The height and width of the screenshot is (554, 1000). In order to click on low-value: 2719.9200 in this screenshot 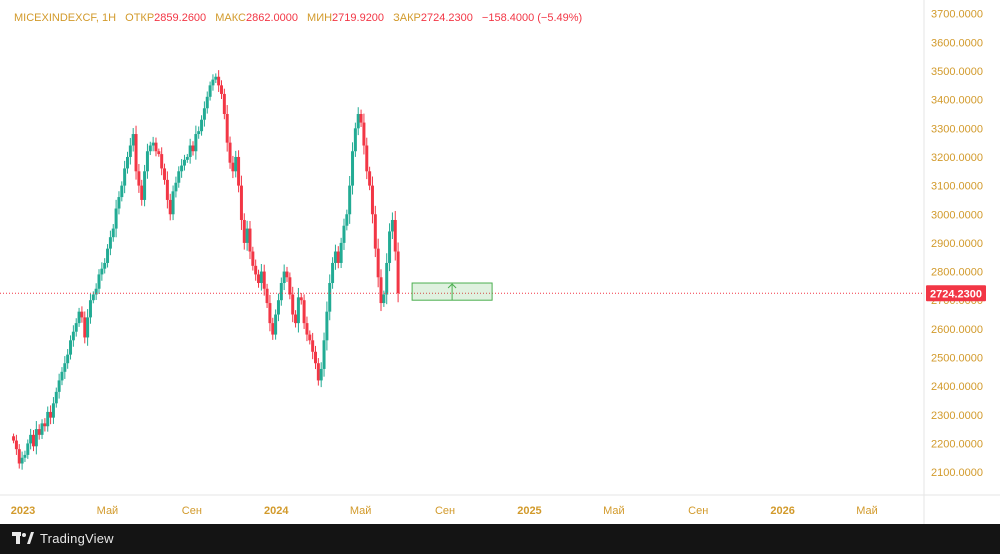, I will do `click(358, 18)`.